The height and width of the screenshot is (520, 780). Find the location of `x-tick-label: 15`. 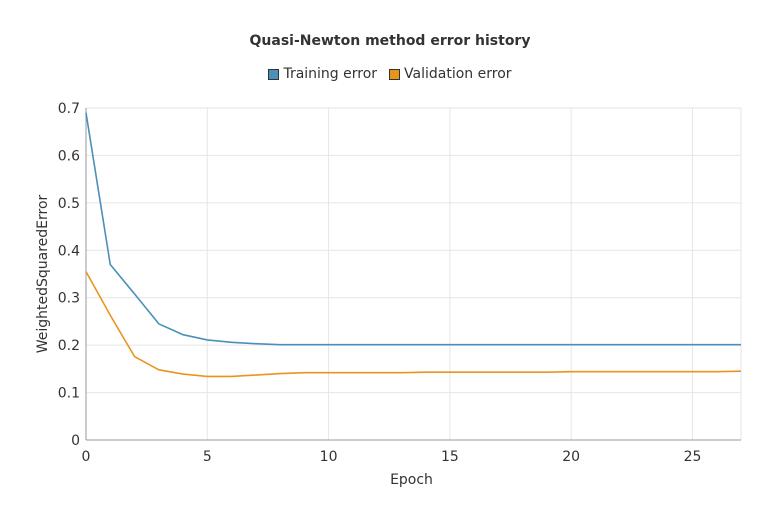

x-tick-label: 15 is located at coordinates (450, 457).